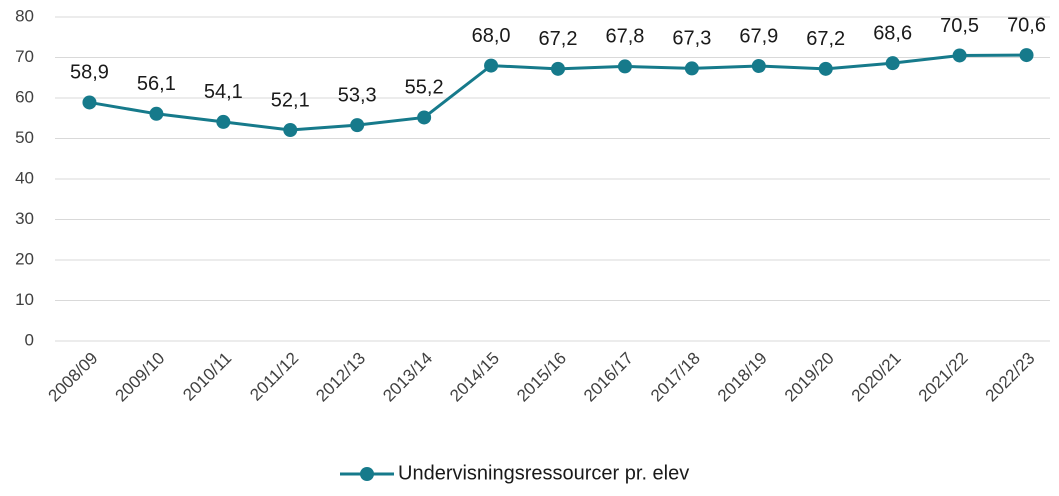  What do you see at coordinates (140, 377) in the screenshot?
I see `x-tick-label: 2009/10` at bounding box center [140, 377].